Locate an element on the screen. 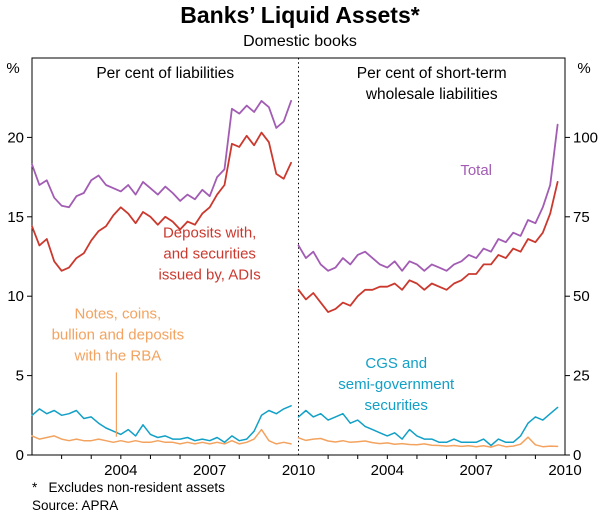 The image size is (600, 522). footnote: * Excludes non-resident assets is located at coordinates (128, 487).